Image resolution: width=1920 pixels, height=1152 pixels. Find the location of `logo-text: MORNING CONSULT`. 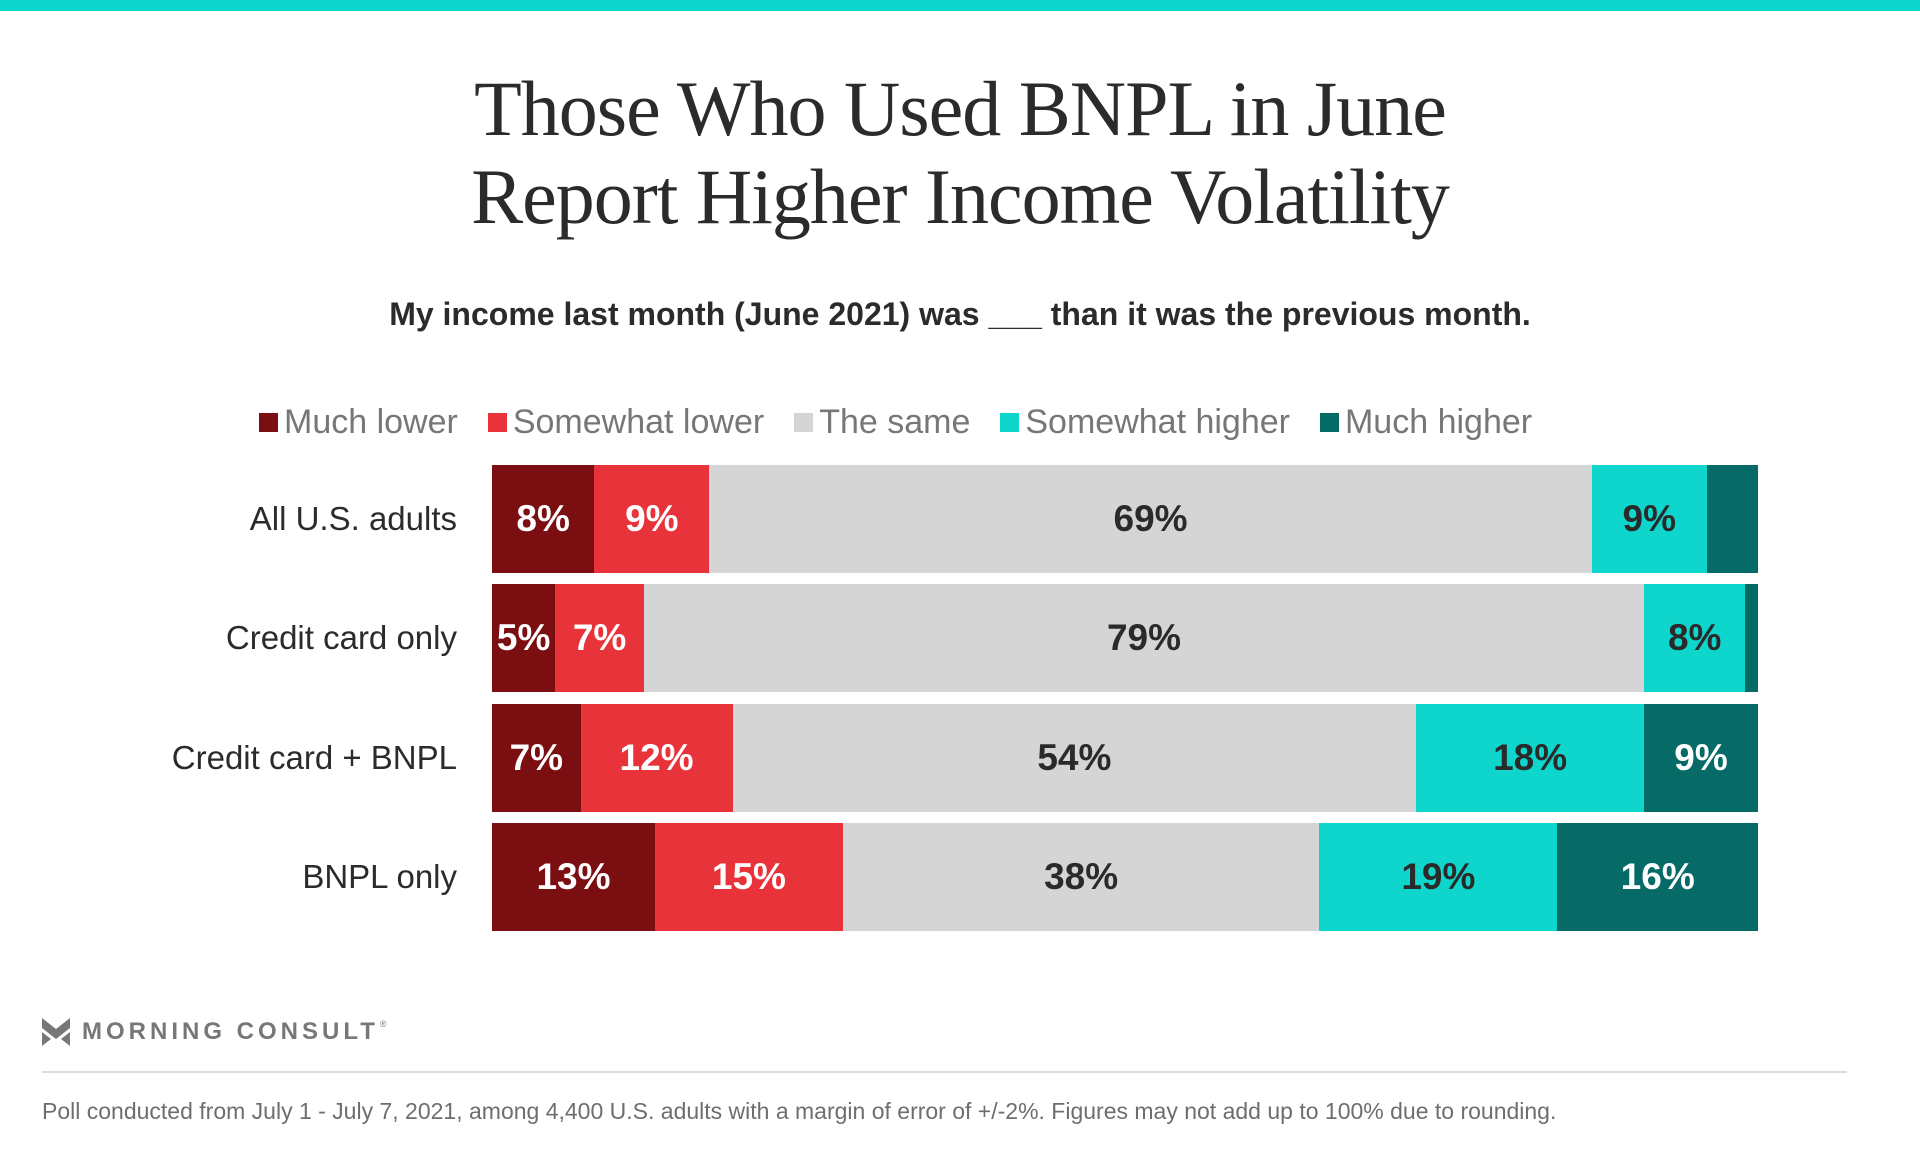

logo-text: MORNING CONSULT is located at coordinates (230, 1031).